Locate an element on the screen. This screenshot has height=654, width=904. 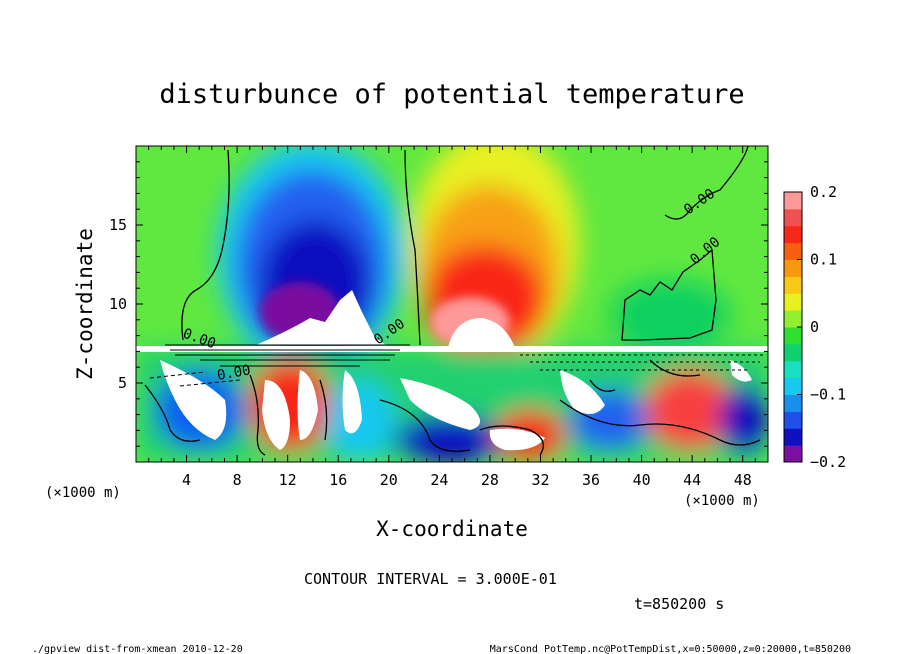
chart-title: disturbunce of potential temperature is located at coordinates (451, 94).